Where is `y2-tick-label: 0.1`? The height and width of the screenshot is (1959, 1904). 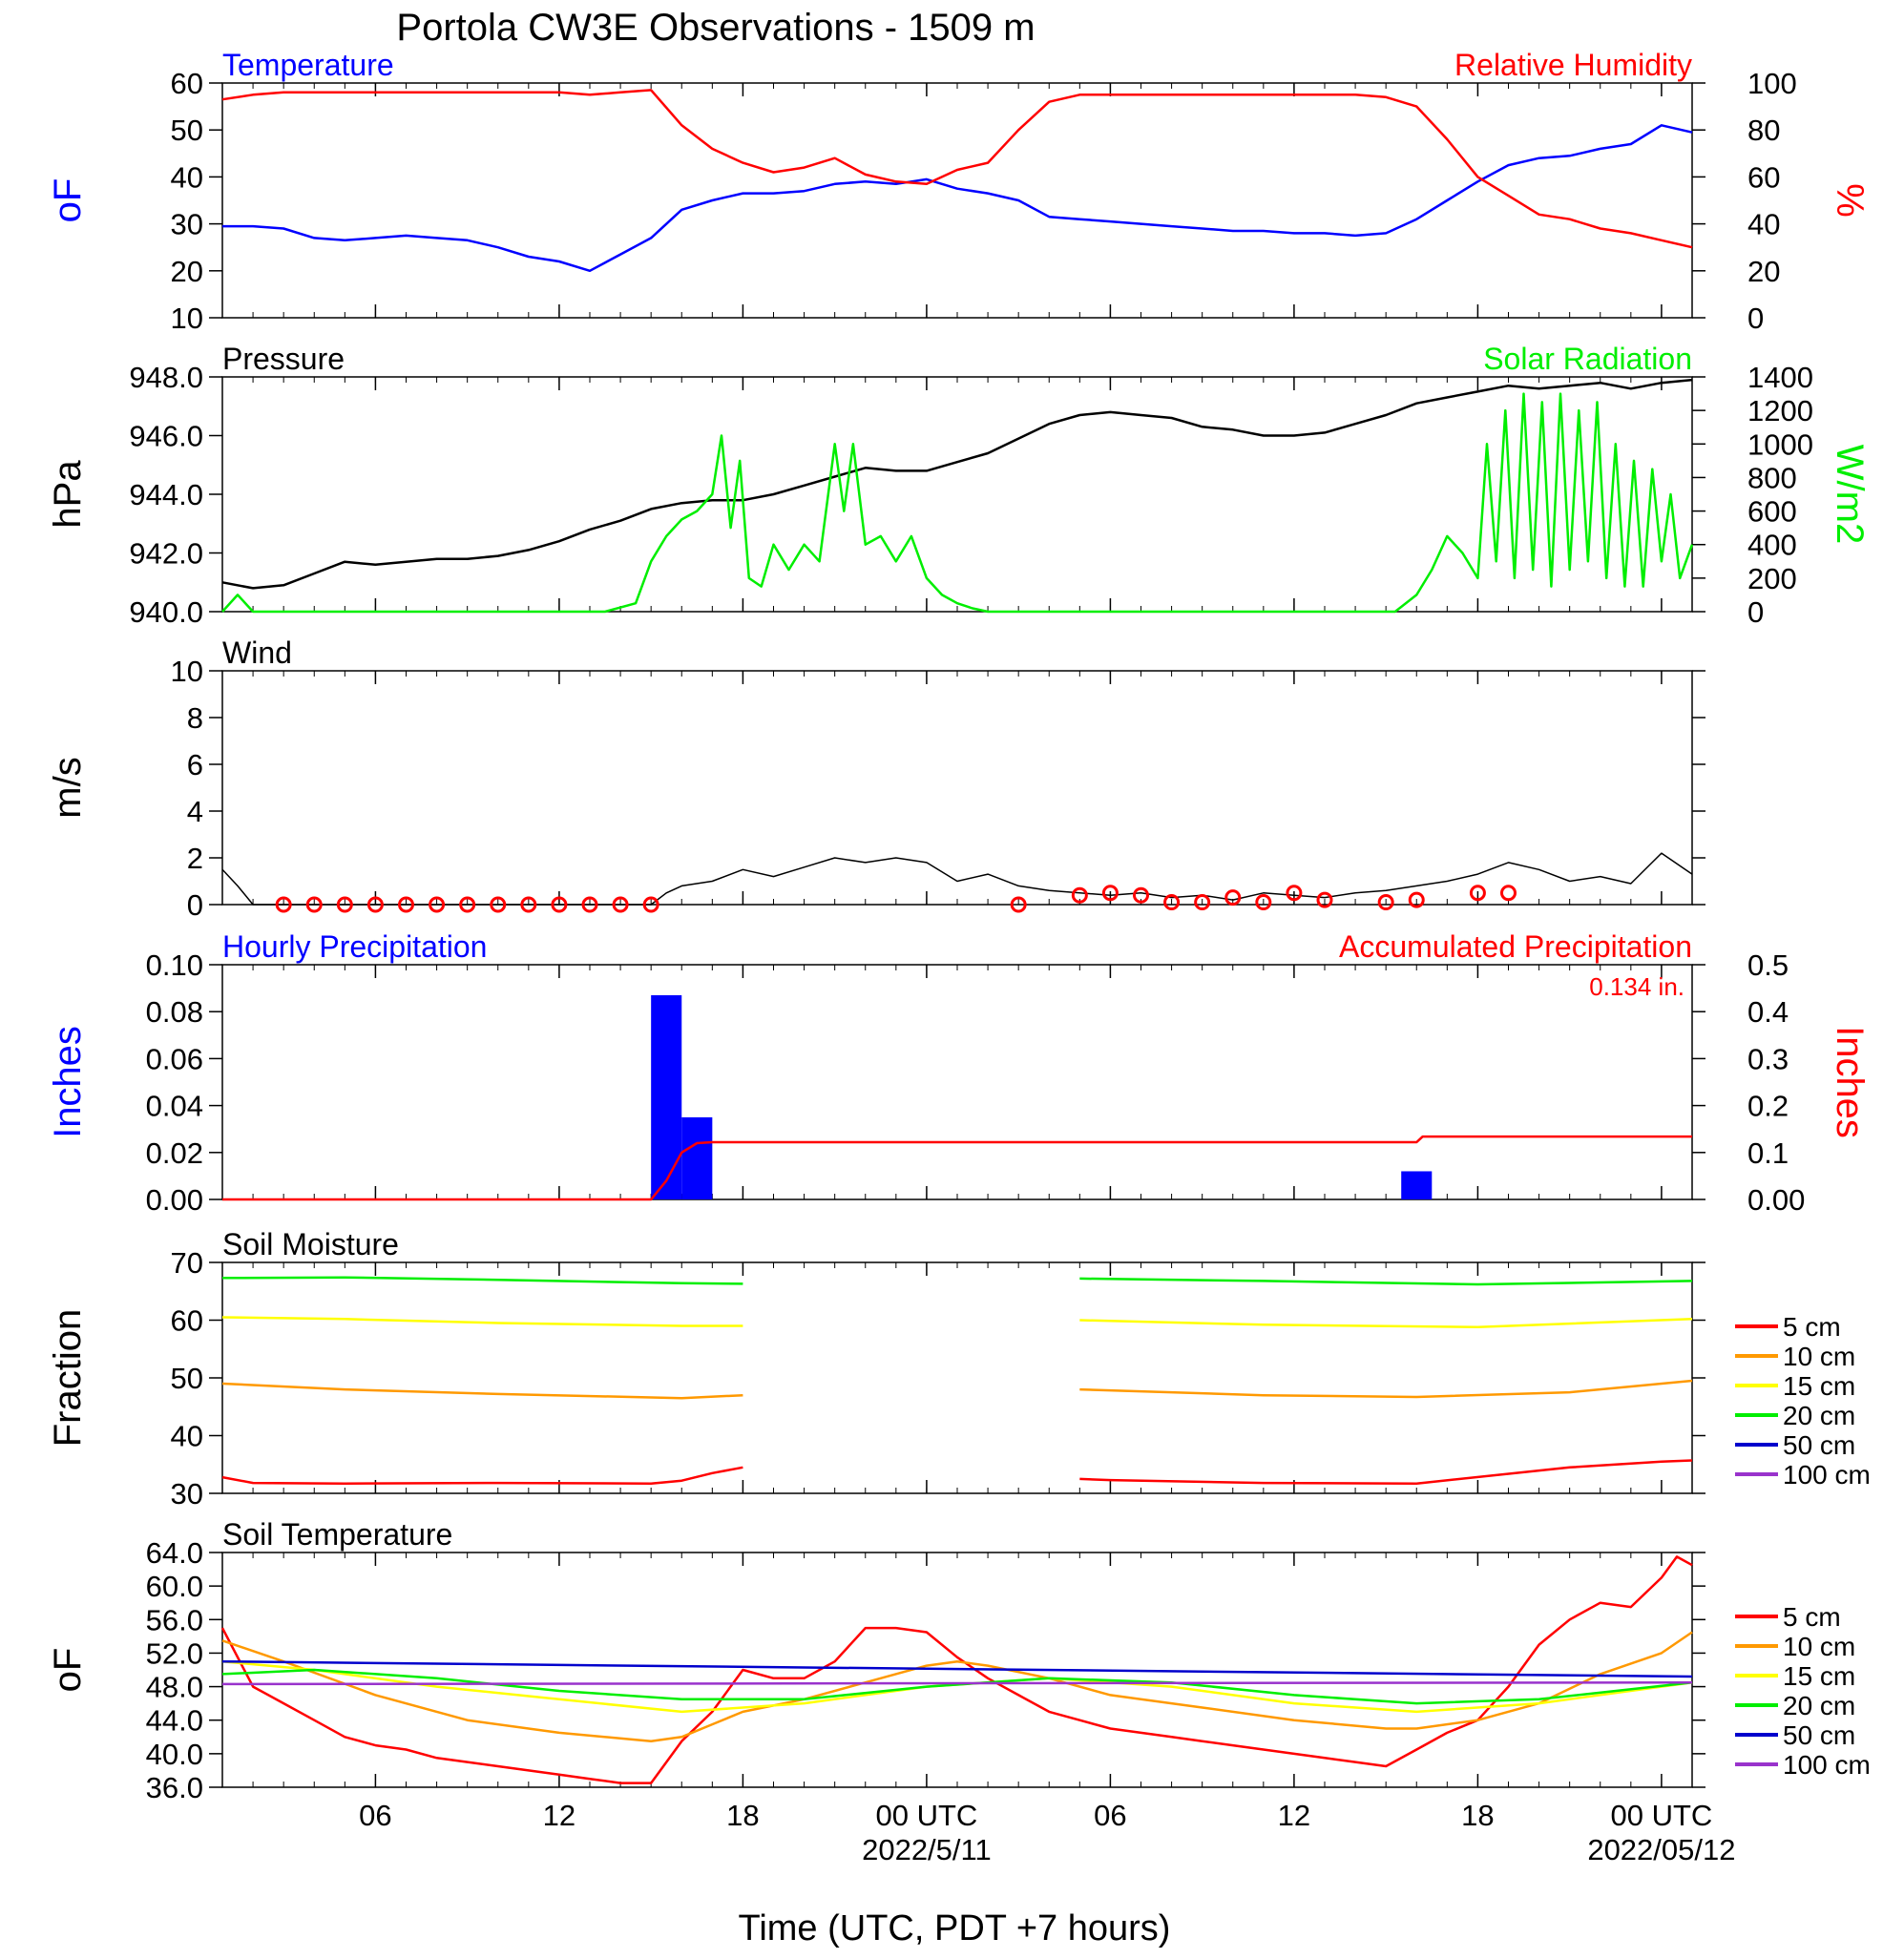 y2-tick-label: 0.1 is located at coordinates (1768, 1153).